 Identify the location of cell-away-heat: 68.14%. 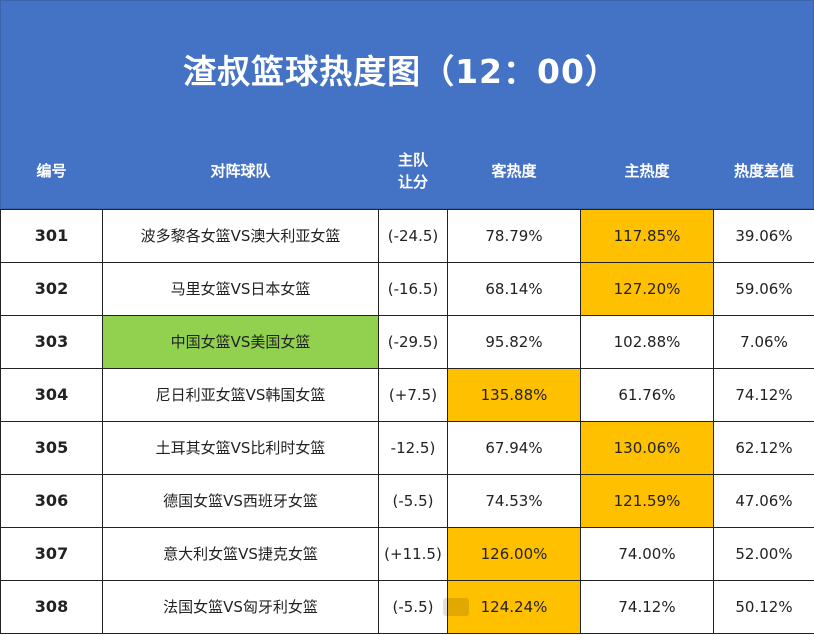
(514, 288).